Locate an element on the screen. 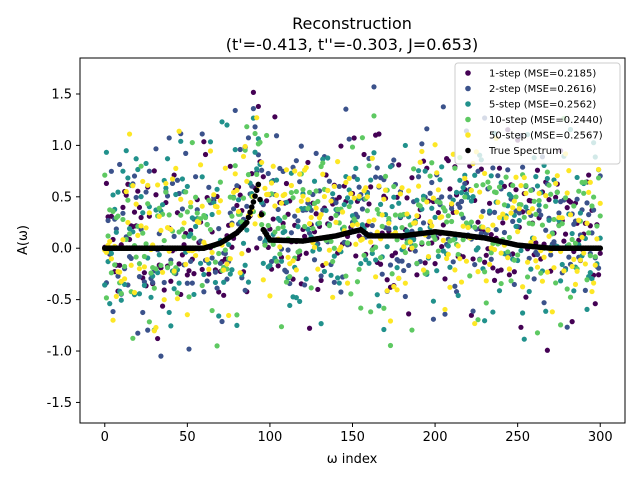  legend-marker is located at coordinates (468, 119).